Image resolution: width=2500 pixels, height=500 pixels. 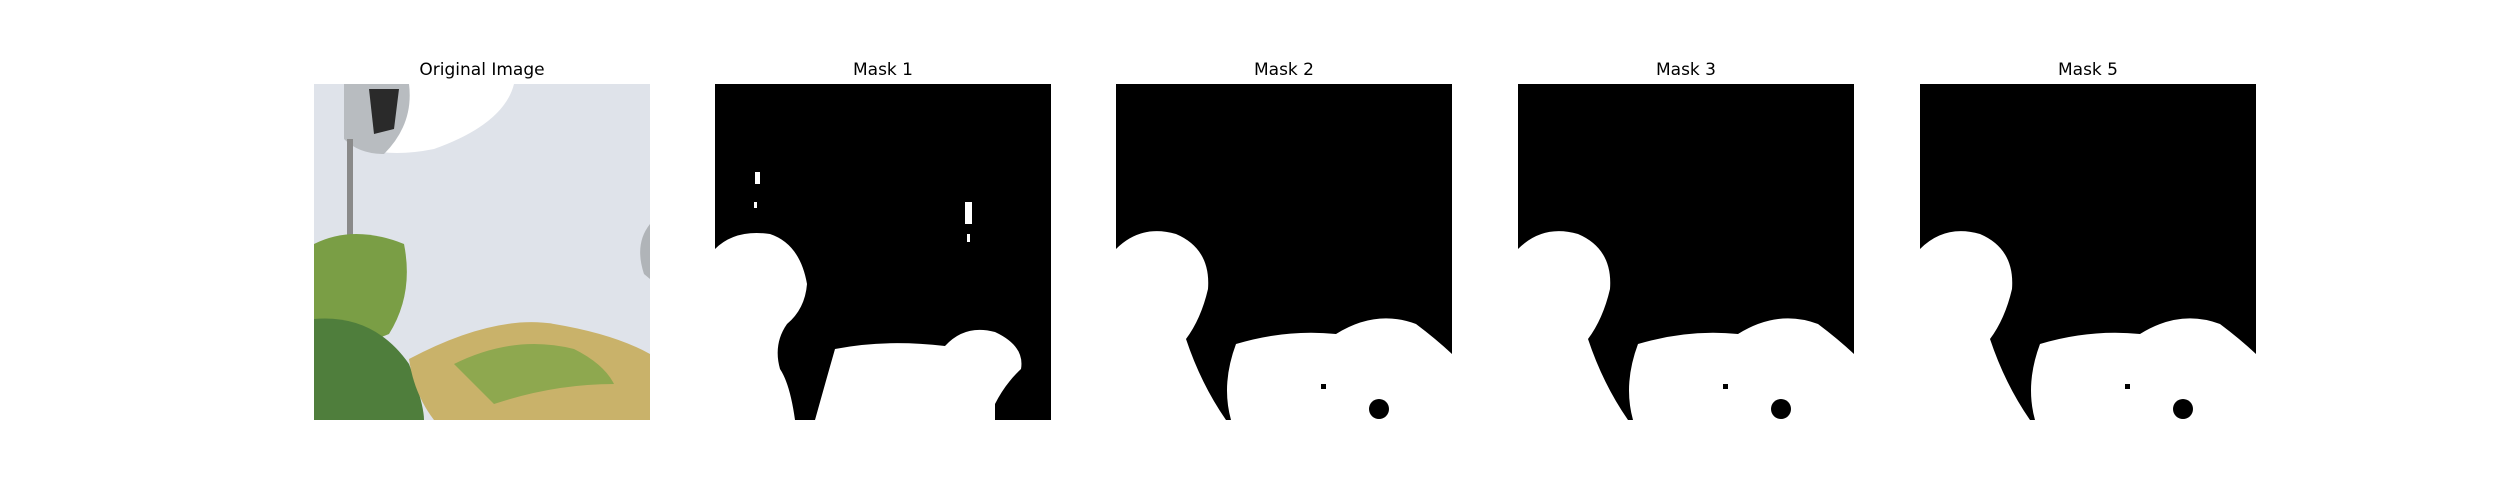 I want to click on mask-3-image, so click(x=1686, y=252).